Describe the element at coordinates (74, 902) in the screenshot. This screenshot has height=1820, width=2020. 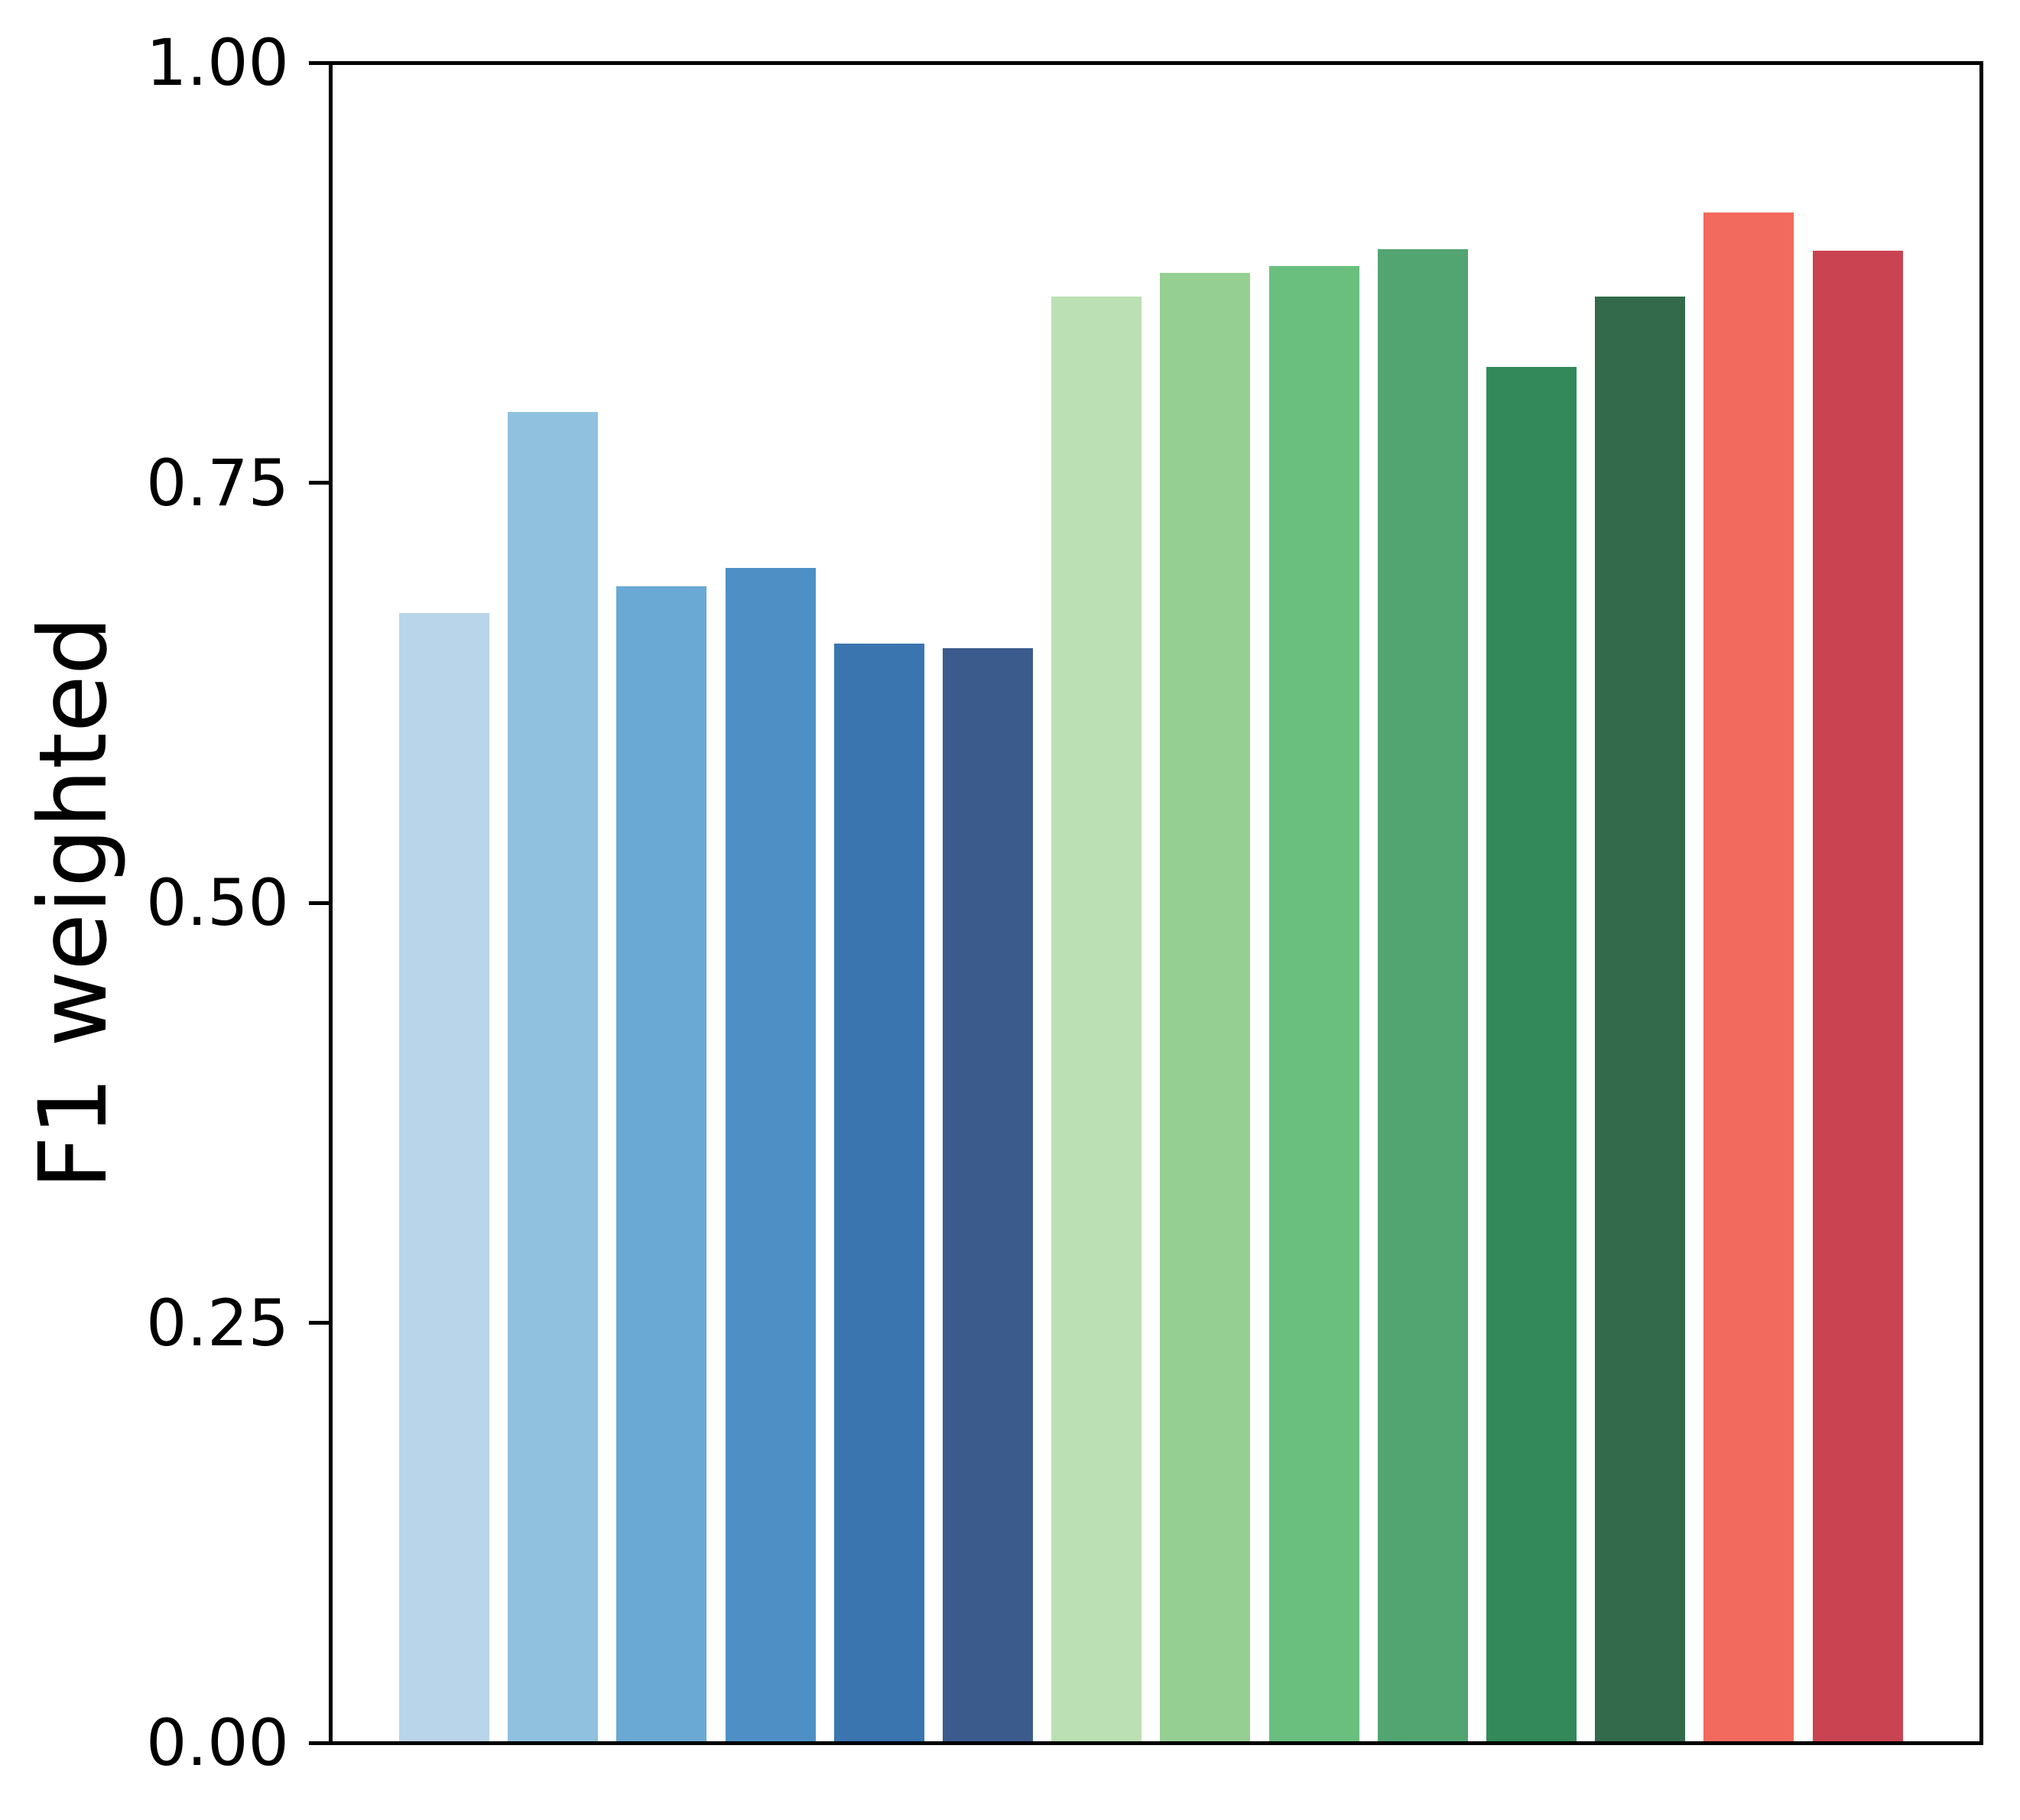
I see `y-axis-label: F1 weighted` at that location.